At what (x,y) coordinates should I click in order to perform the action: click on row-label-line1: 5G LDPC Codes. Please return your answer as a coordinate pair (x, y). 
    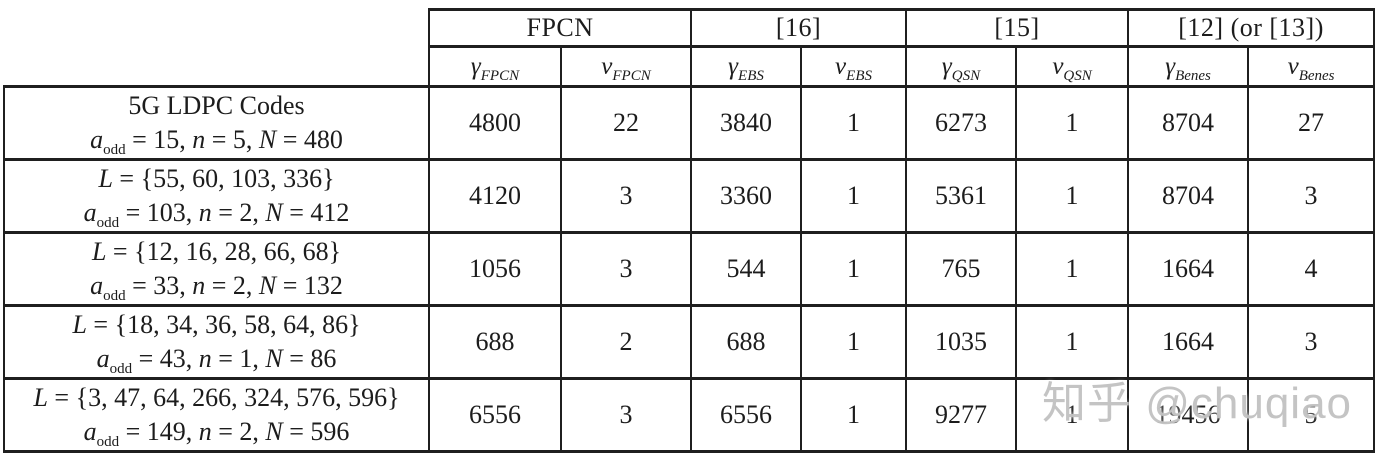
    Looking at the image, I should click on (216, 107).